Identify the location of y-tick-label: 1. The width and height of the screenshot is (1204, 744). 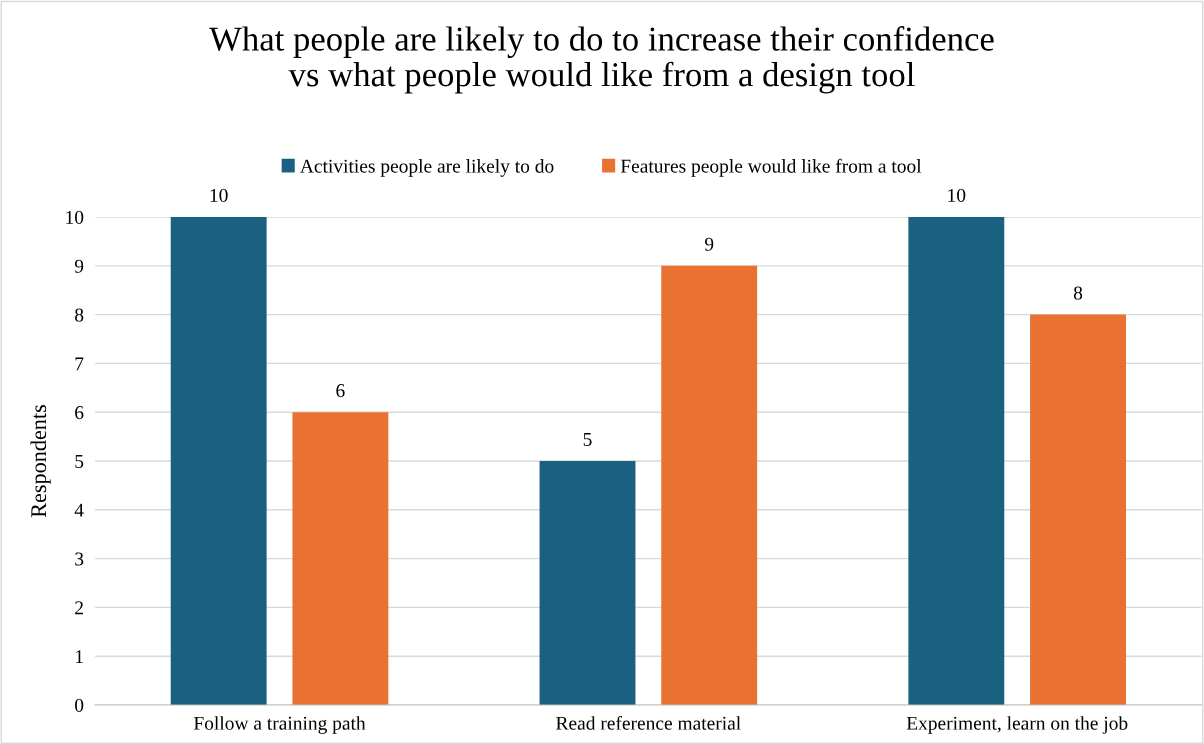
(79, 656).